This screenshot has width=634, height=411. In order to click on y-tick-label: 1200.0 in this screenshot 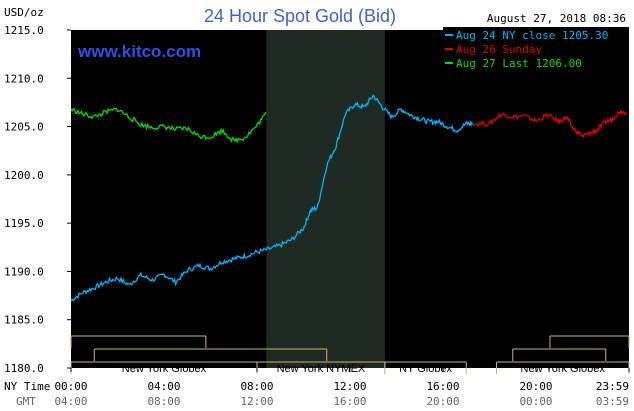, I will do `click(24, 175)`.